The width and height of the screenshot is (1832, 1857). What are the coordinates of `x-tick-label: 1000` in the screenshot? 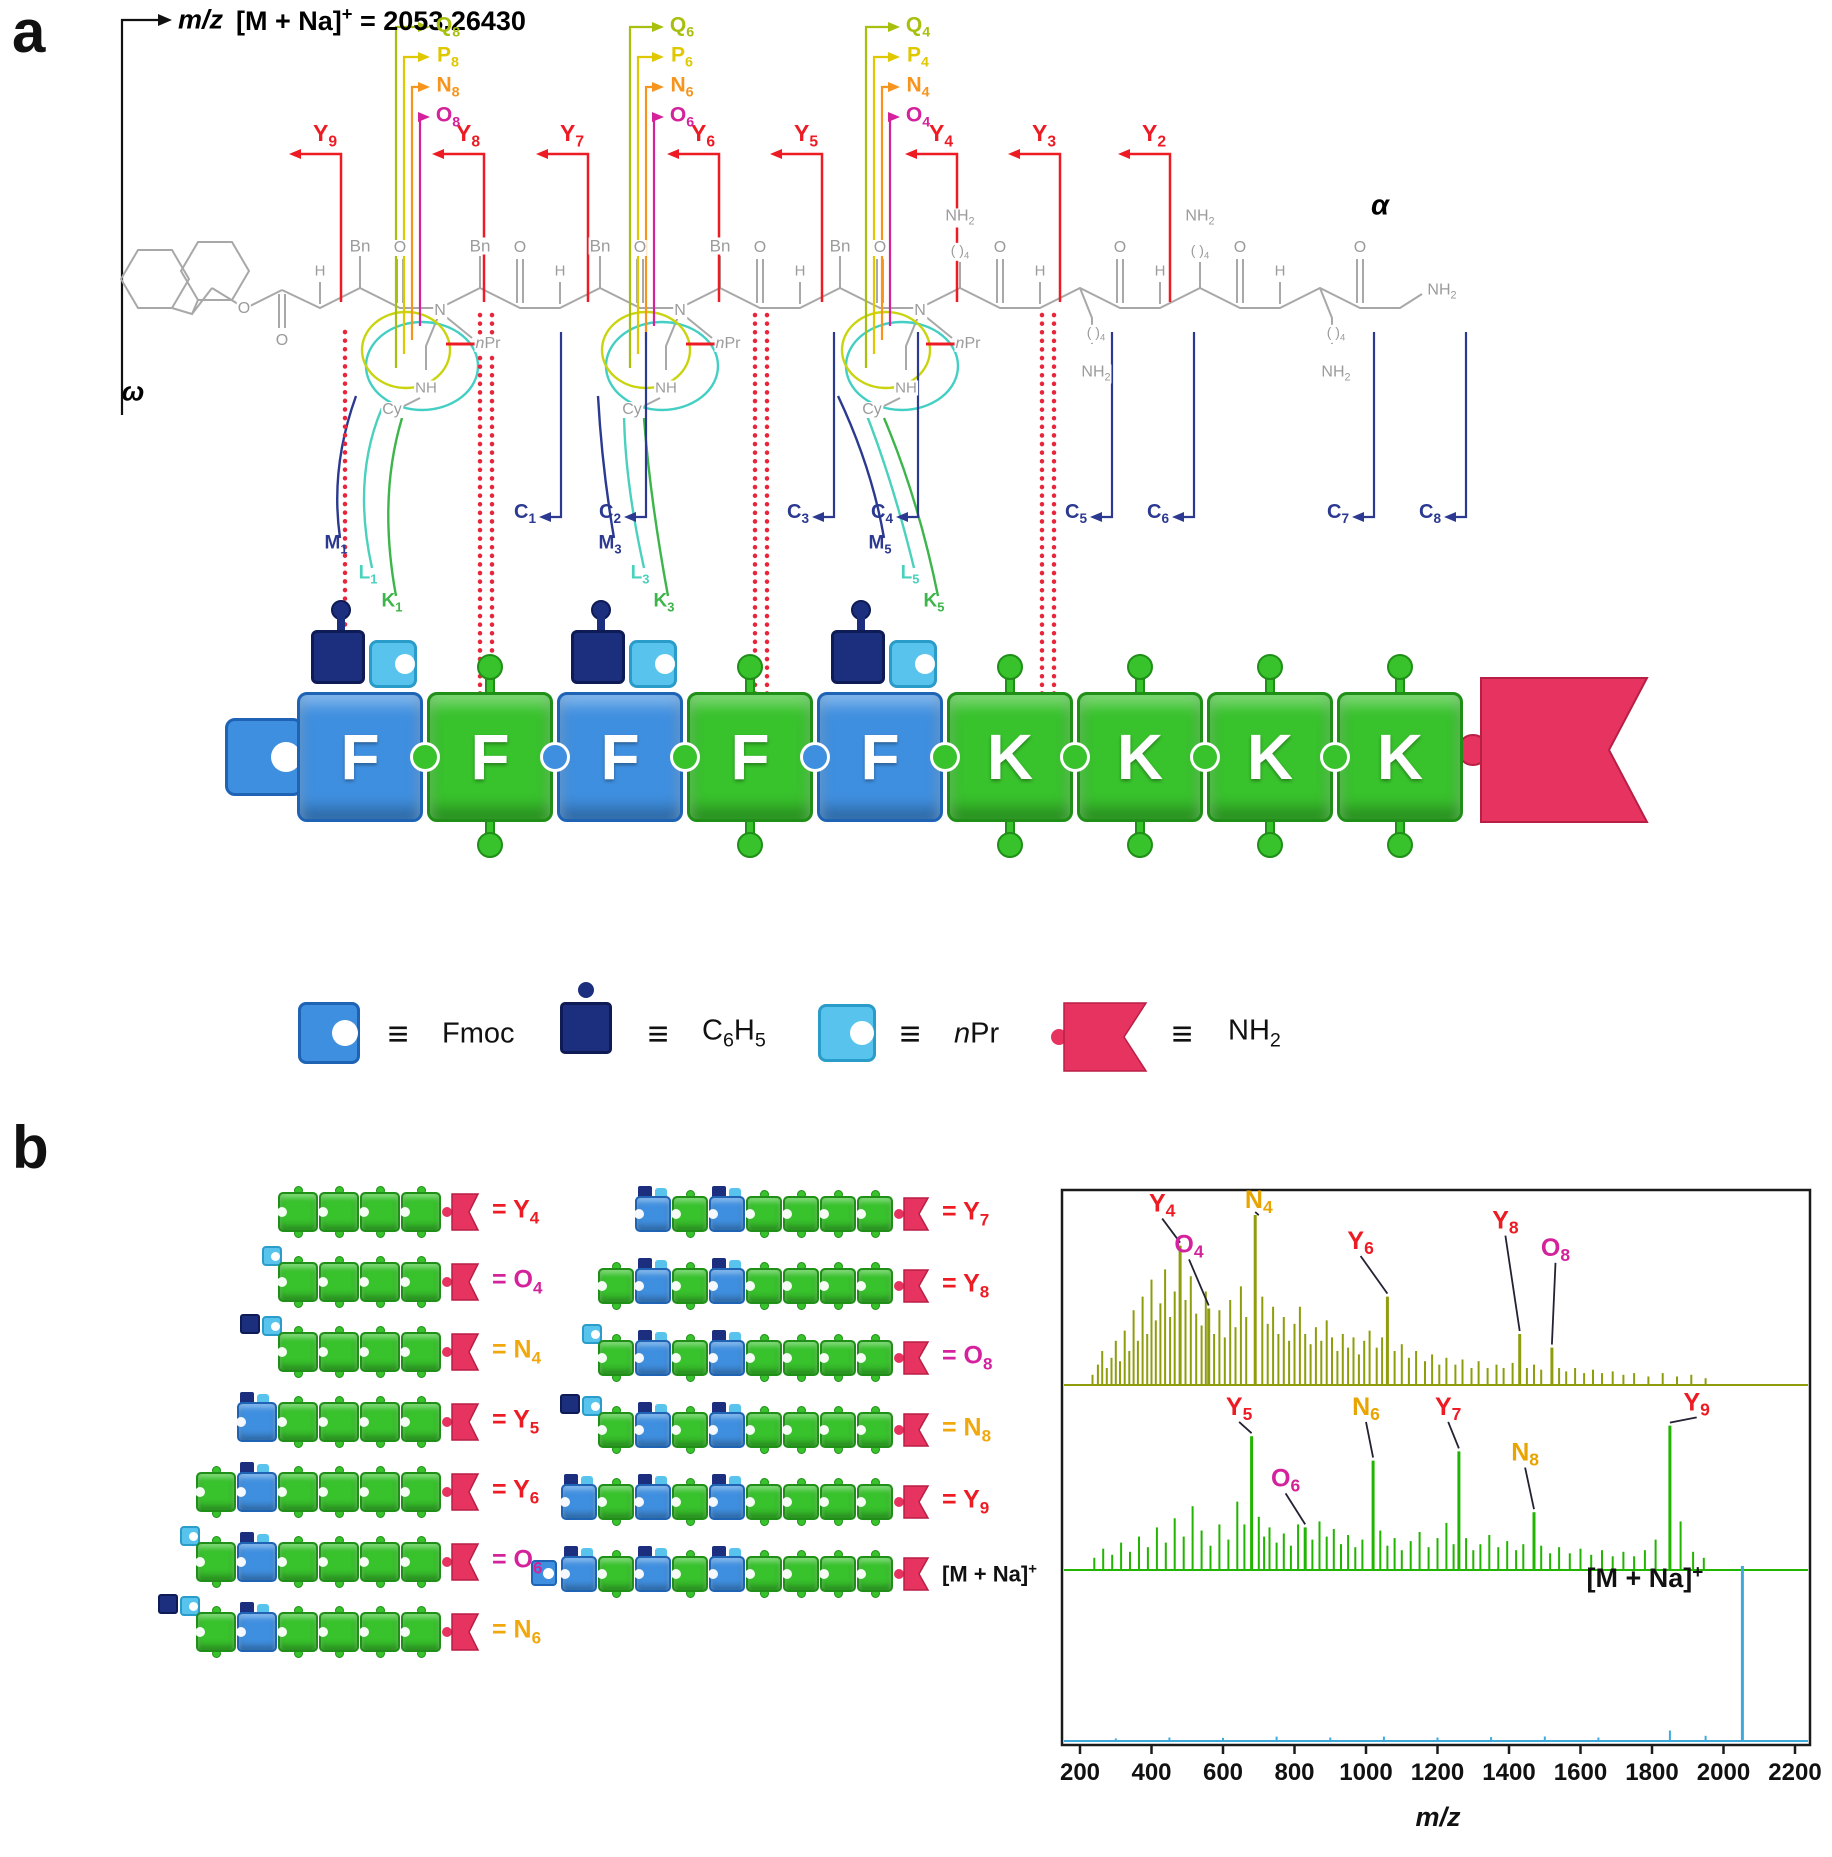 It's located at (1365, 1772).